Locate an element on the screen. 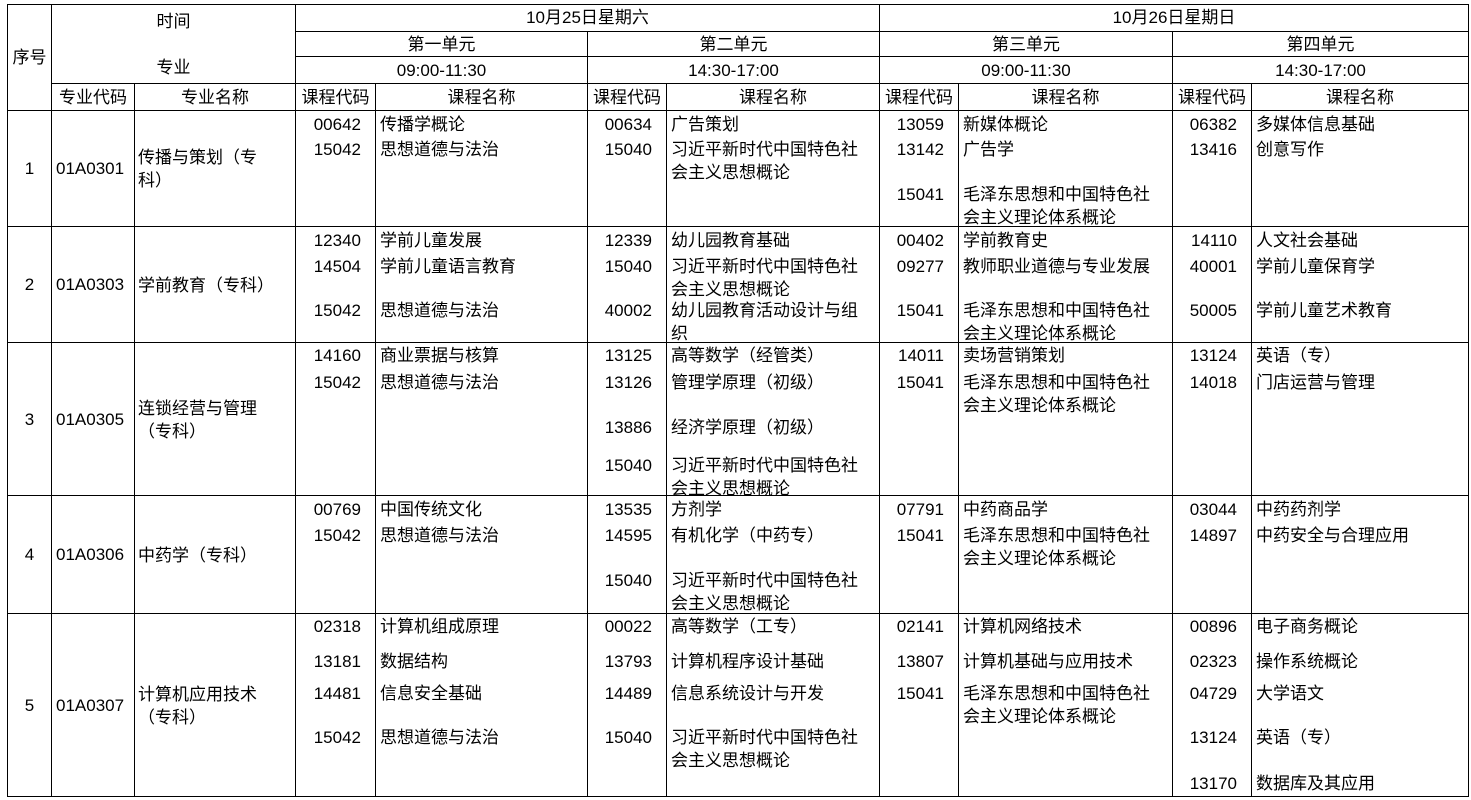 The width and height of the screenshot is (1471, 800). table-cell: 幼儿园教育基础 习近平新时代中国特色社会主义思想概论 幼儿园教育活动设计与组织 is located at coordinates (773, 284).